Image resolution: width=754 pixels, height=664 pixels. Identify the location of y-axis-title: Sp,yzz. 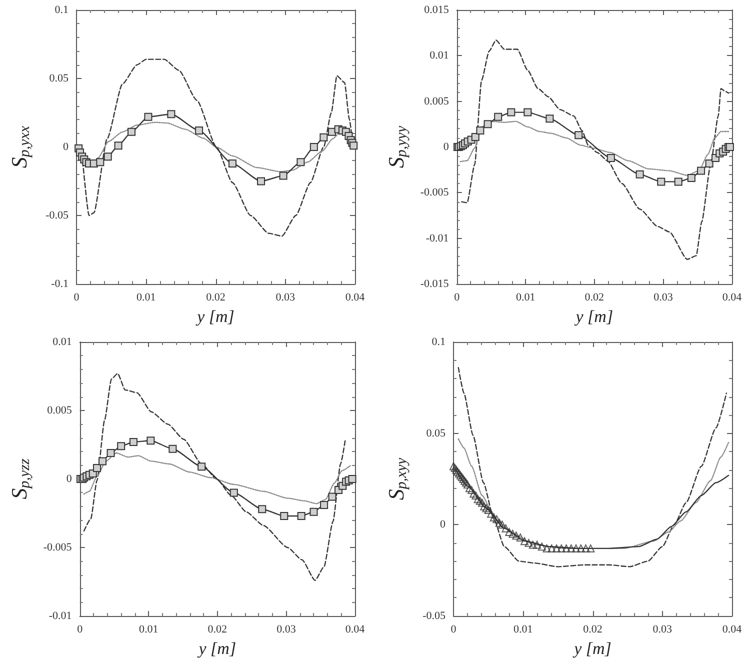
(19, 479).